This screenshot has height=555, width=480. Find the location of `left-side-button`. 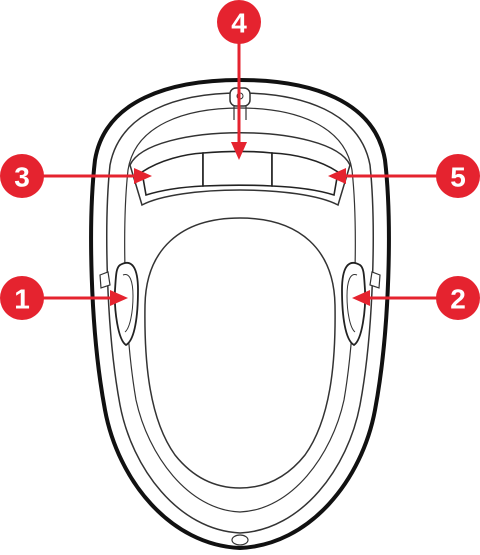

left-side-button is located at coordinates (119, 304).